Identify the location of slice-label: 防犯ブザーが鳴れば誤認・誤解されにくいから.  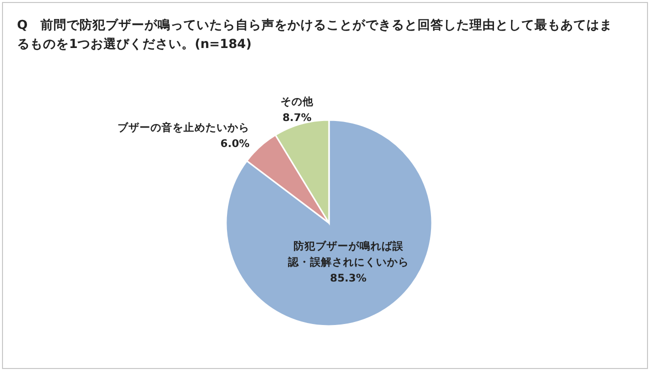
(347, 254).